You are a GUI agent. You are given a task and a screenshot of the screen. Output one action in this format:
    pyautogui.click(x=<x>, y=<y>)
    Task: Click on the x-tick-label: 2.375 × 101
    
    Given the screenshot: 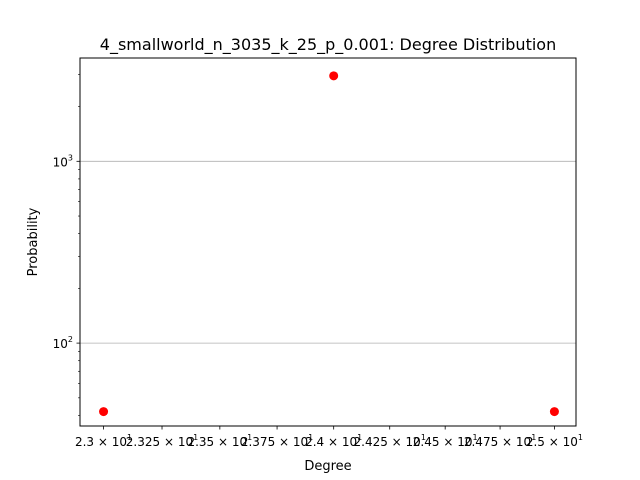 What is the action you would take?
    pyautogui.click(x=277, y=441)
    